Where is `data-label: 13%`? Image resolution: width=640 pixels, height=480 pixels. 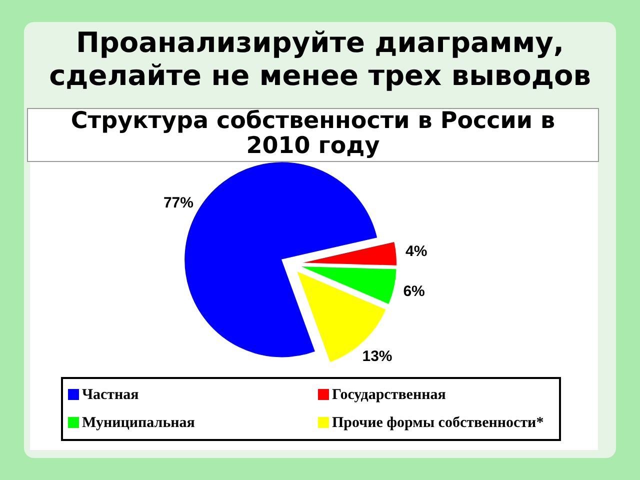
data-label: 13% is located at coordinates (377, 356).